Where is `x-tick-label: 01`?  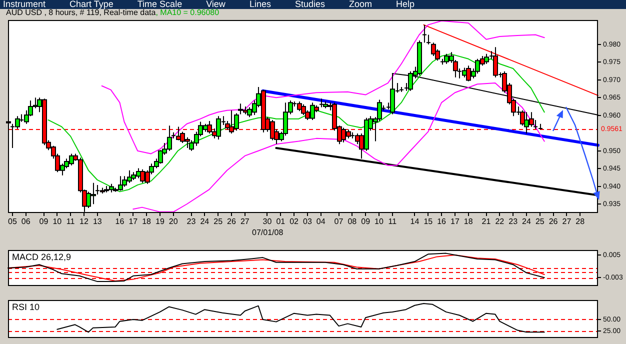
x-tick-label: 01 is located at coordinates (281, 221).